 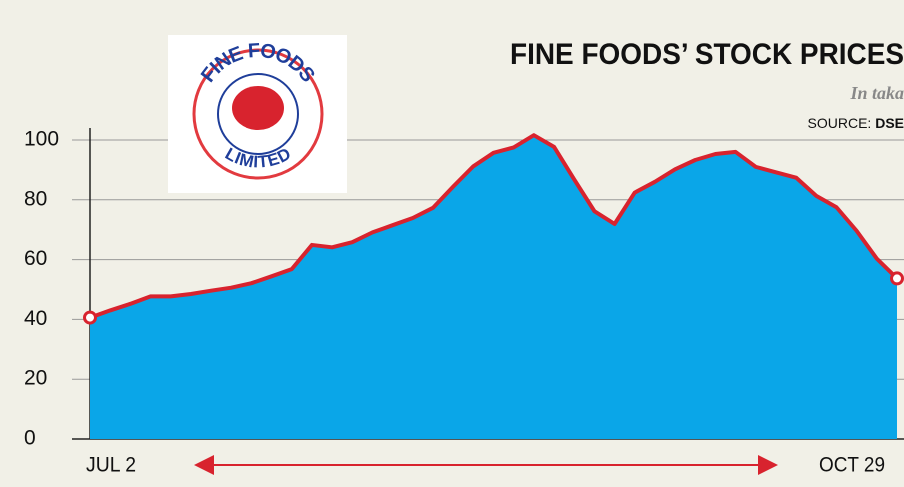 What do you see at coordinates (889, 123) in the screenshot?
I see `source-name: DSE` at bounding box center [889, 123].